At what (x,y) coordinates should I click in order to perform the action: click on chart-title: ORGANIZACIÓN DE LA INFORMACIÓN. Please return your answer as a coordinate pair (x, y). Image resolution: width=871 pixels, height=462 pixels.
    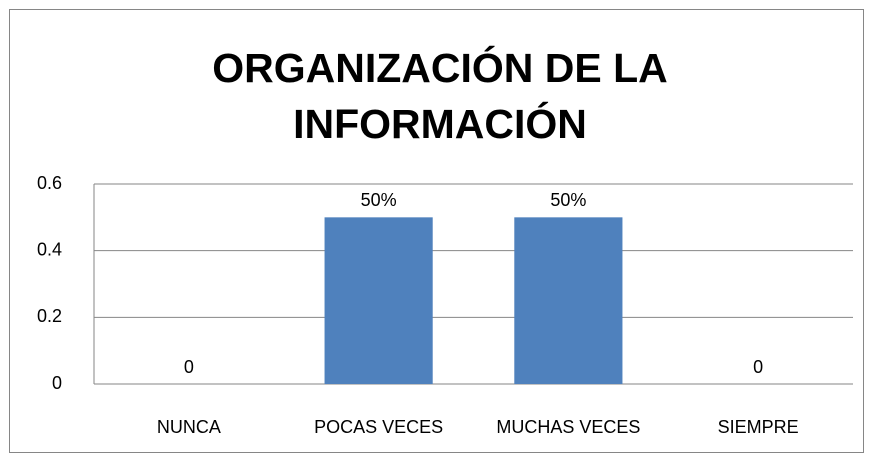
    Looking at the image, I should click on (440, 96).